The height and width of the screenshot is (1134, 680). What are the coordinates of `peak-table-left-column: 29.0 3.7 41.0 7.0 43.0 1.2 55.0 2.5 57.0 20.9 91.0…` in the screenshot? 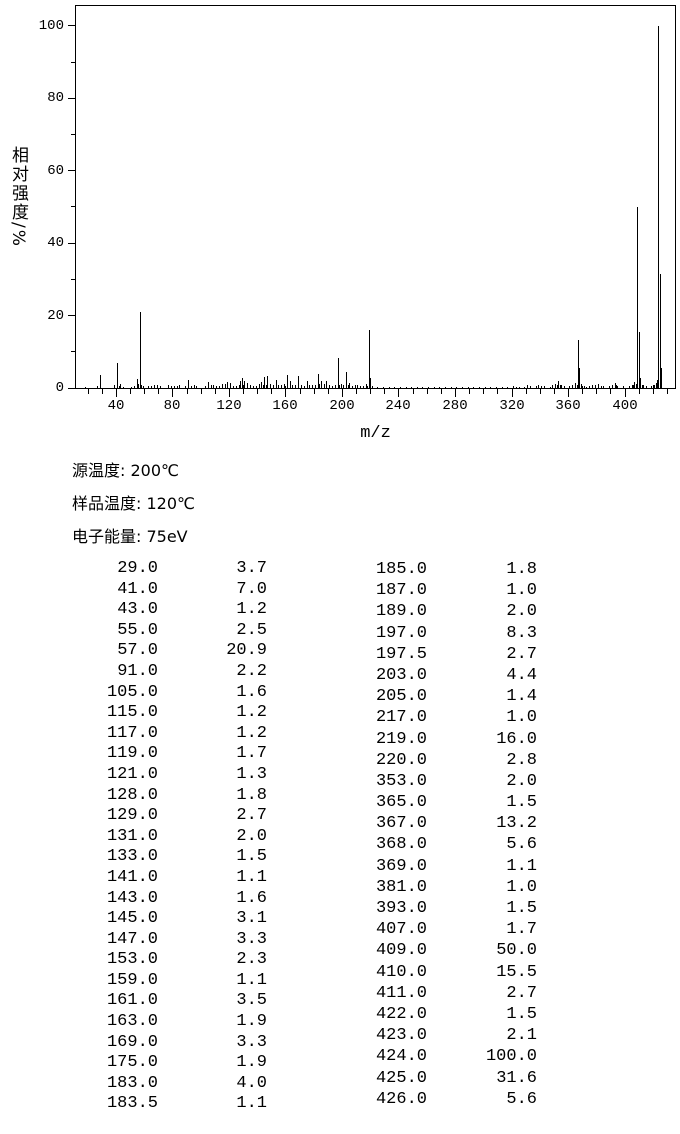 It's located at (178, 837).